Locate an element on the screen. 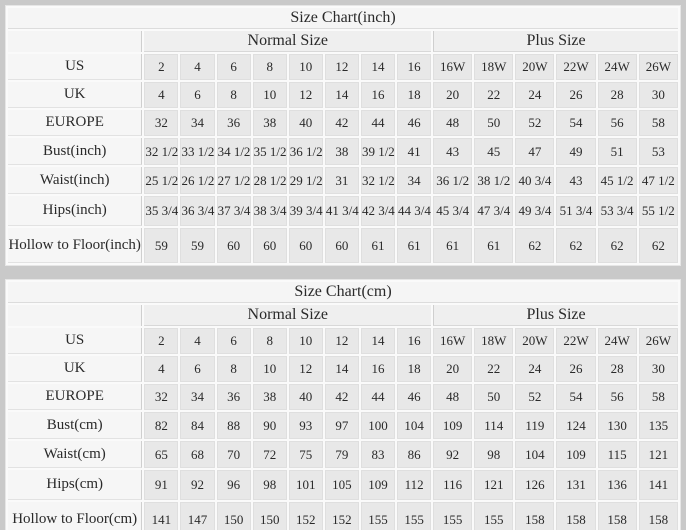 This screenshot has height=530, width=686. size-value-cell: 104 is located at coordinates (535, 454).